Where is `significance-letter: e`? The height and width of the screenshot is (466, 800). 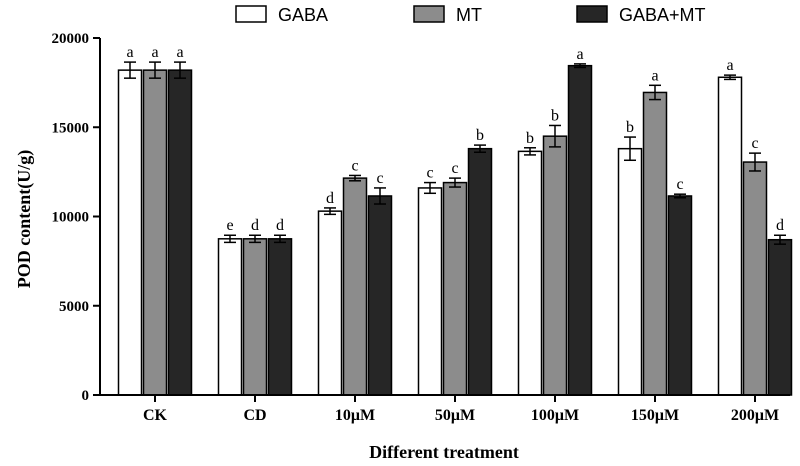 significance-letter: e is located at coordinates (229, 225).